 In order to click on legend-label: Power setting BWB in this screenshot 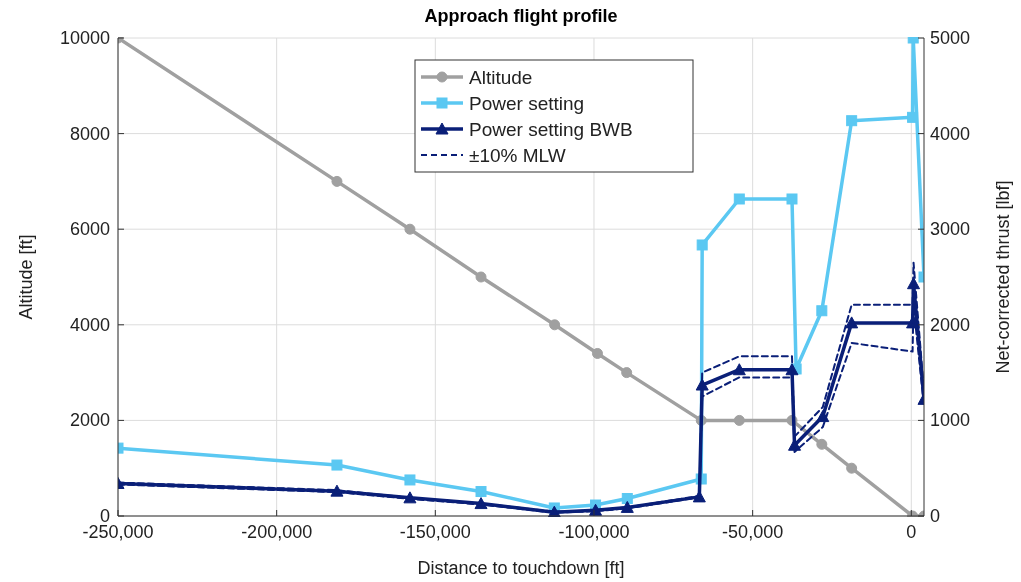, I will do `click(551, 129)`.